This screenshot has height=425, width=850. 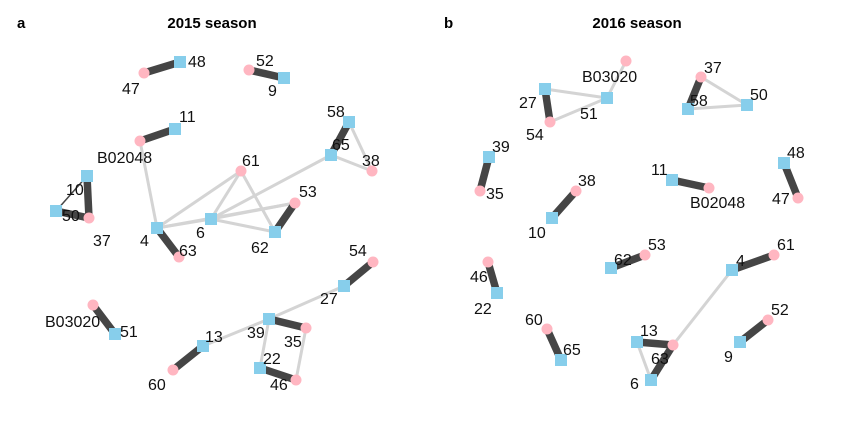 I want to click on node-label-61: 61, so click(x=251, y=161).